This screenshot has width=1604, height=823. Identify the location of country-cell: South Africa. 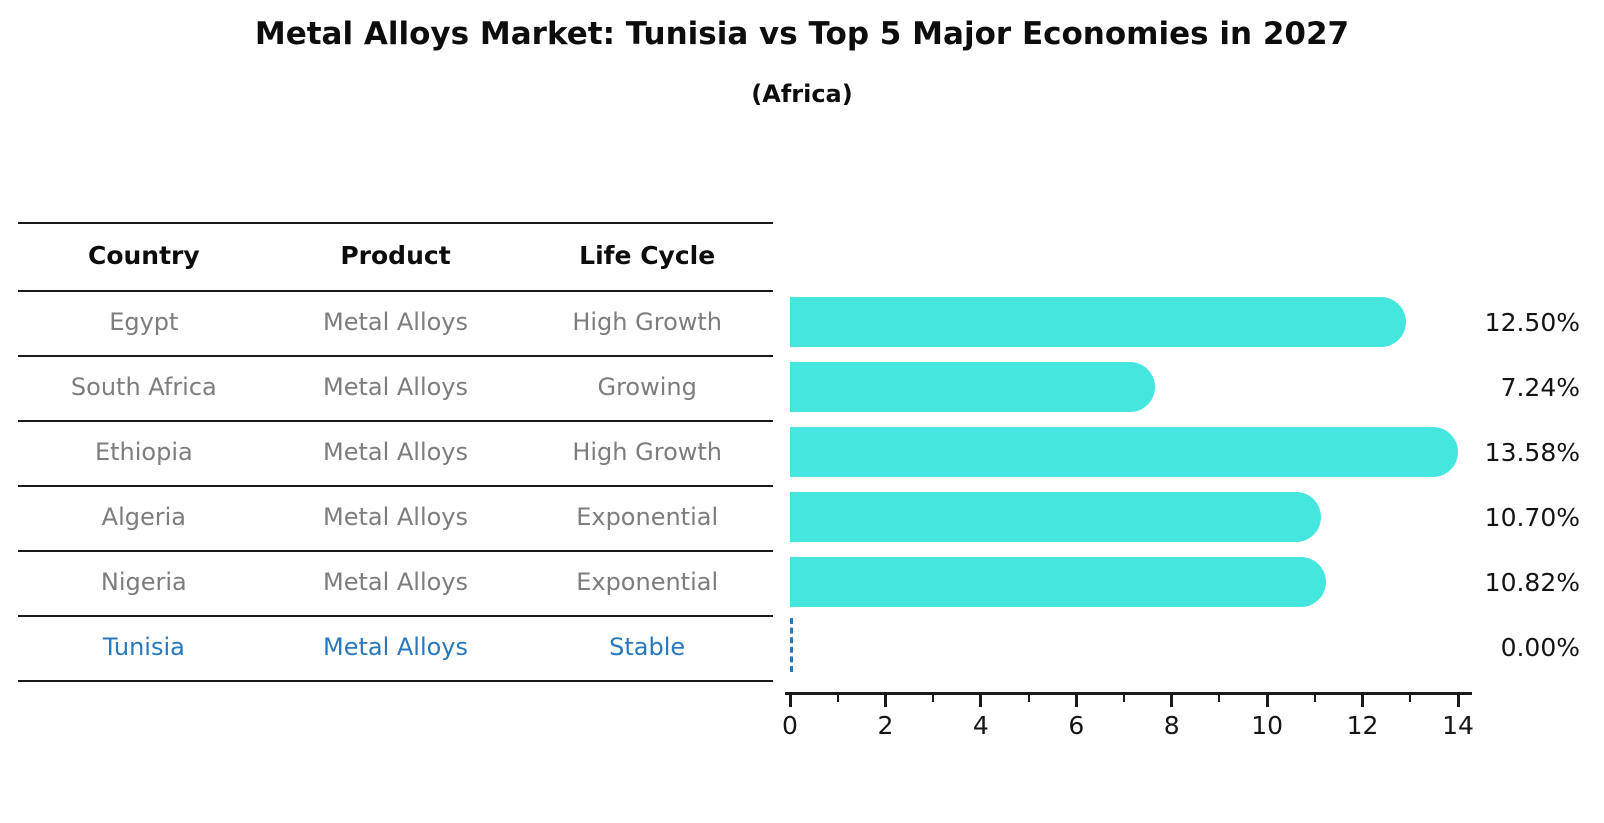
(143, 387).